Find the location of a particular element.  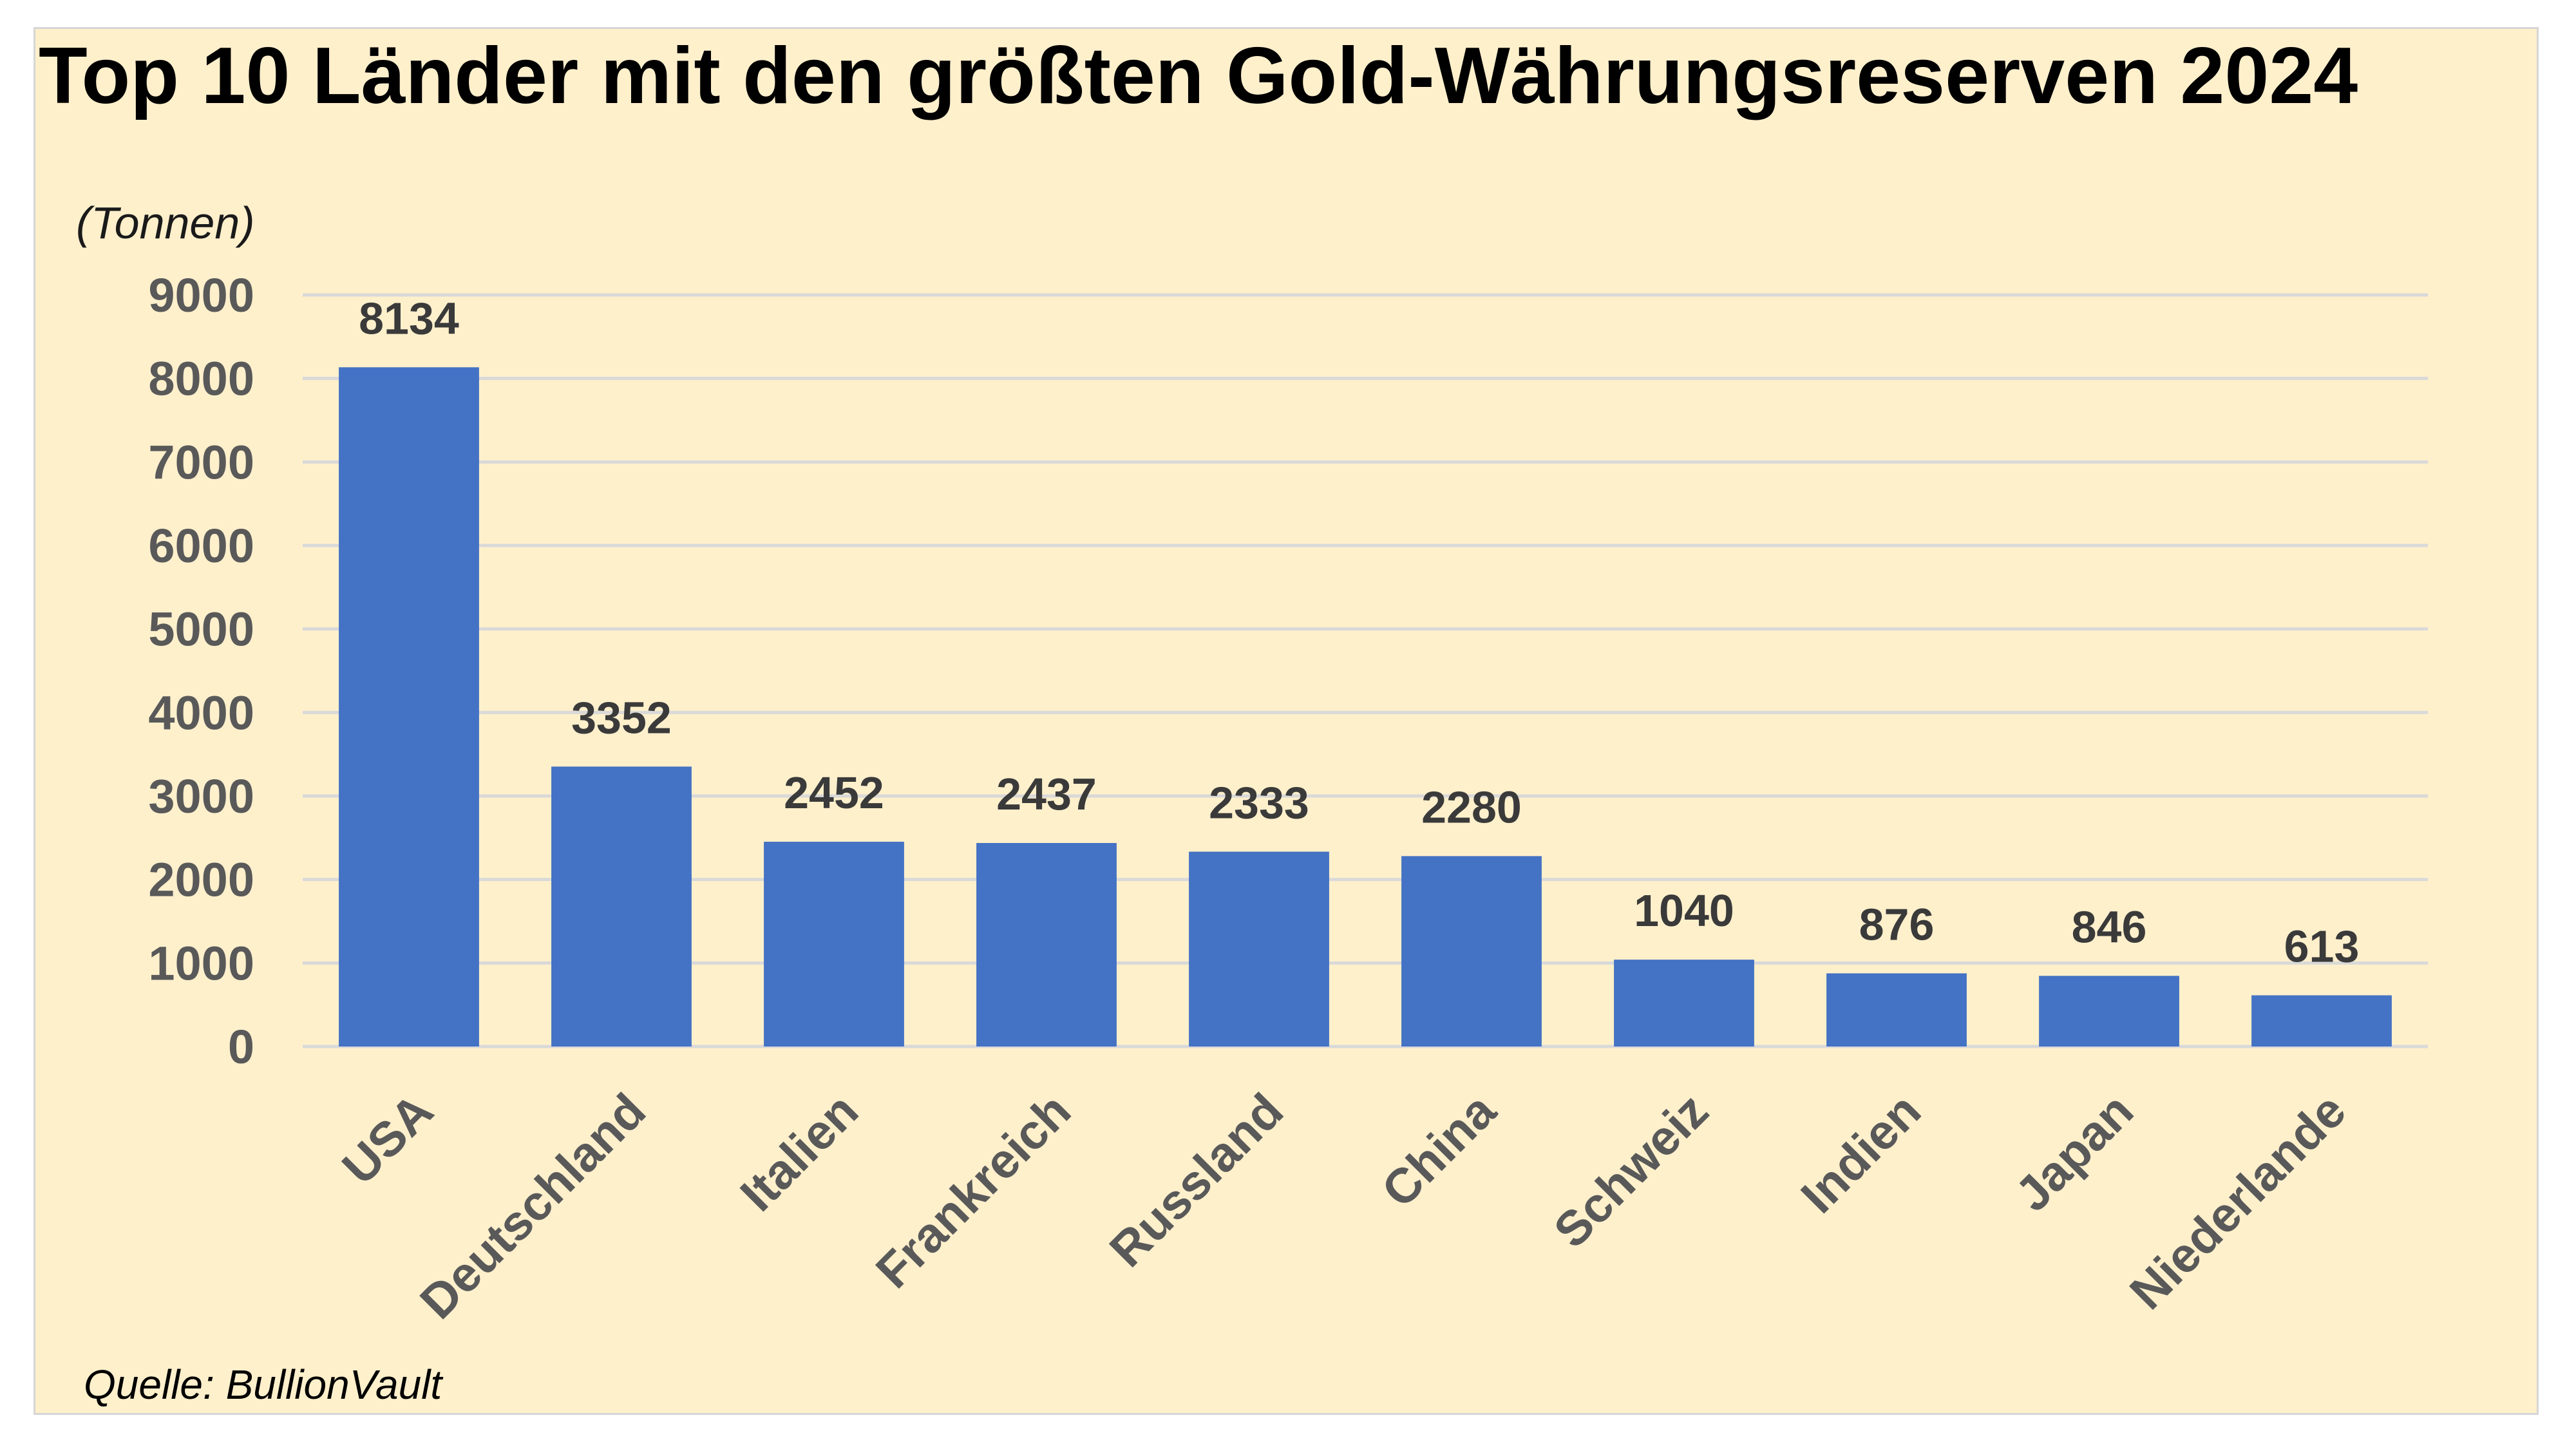

data-label: 846 is located at coordinates (2109, 927).